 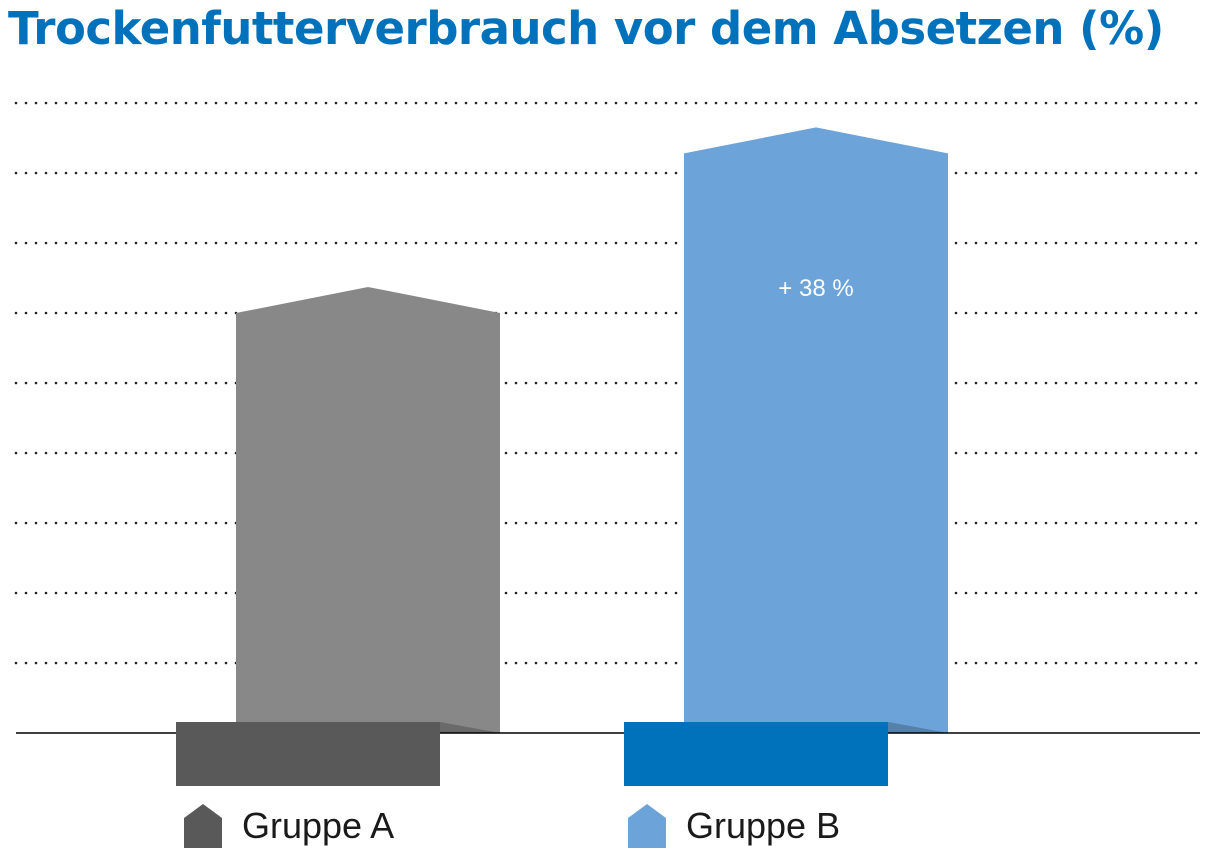 What do you see at coordinates (756, 754) in the screenshot?
I see `bar-base-gruppe-b` at bounding box center [756, 754].